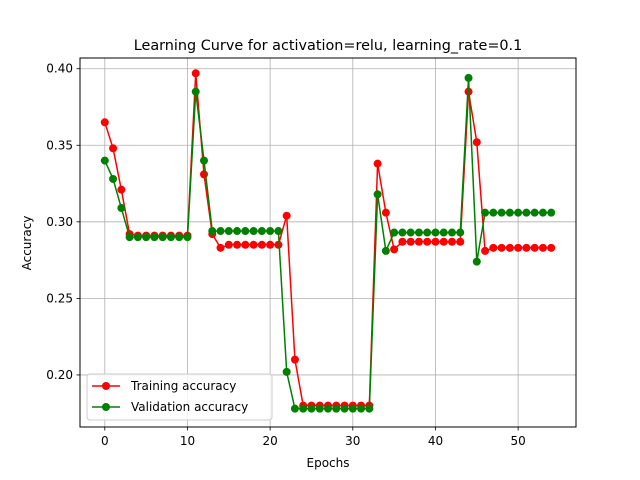 Image resolution: width=640 pixels, height=480 pixels. I want to click on y-tick-label: 0.20, so click(59, 375).